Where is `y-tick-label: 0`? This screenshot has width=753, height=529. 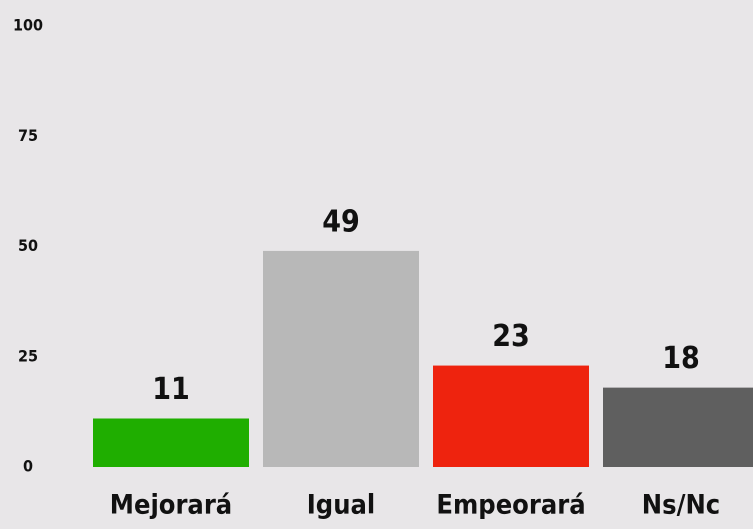 y-tick-label: 0 is located at coordinates (28, 466).